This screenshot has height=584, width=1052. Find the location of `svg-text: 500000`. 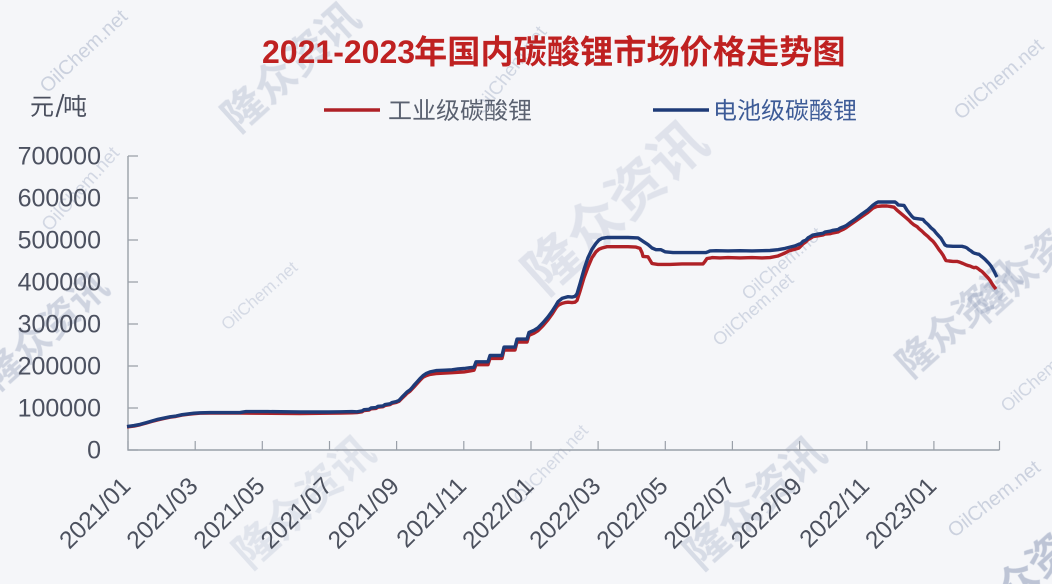

svg-text: 500000 is located at coordinates (59, 241).